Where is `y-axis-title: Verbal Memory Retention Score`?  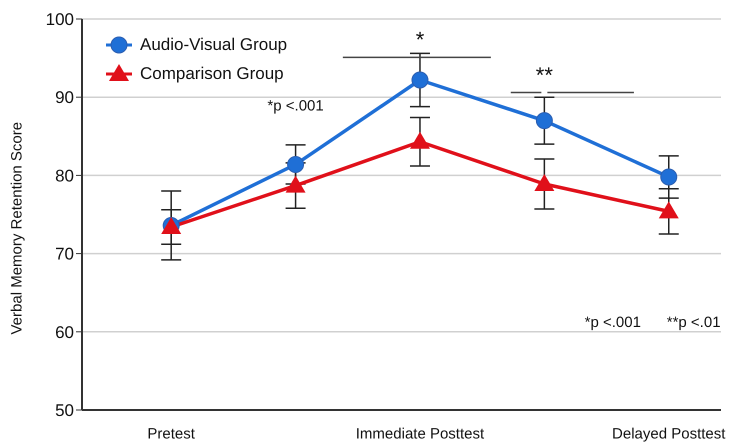
y-axis-title: Verbal Memory Retention Score is located at coordinates (17, 228).